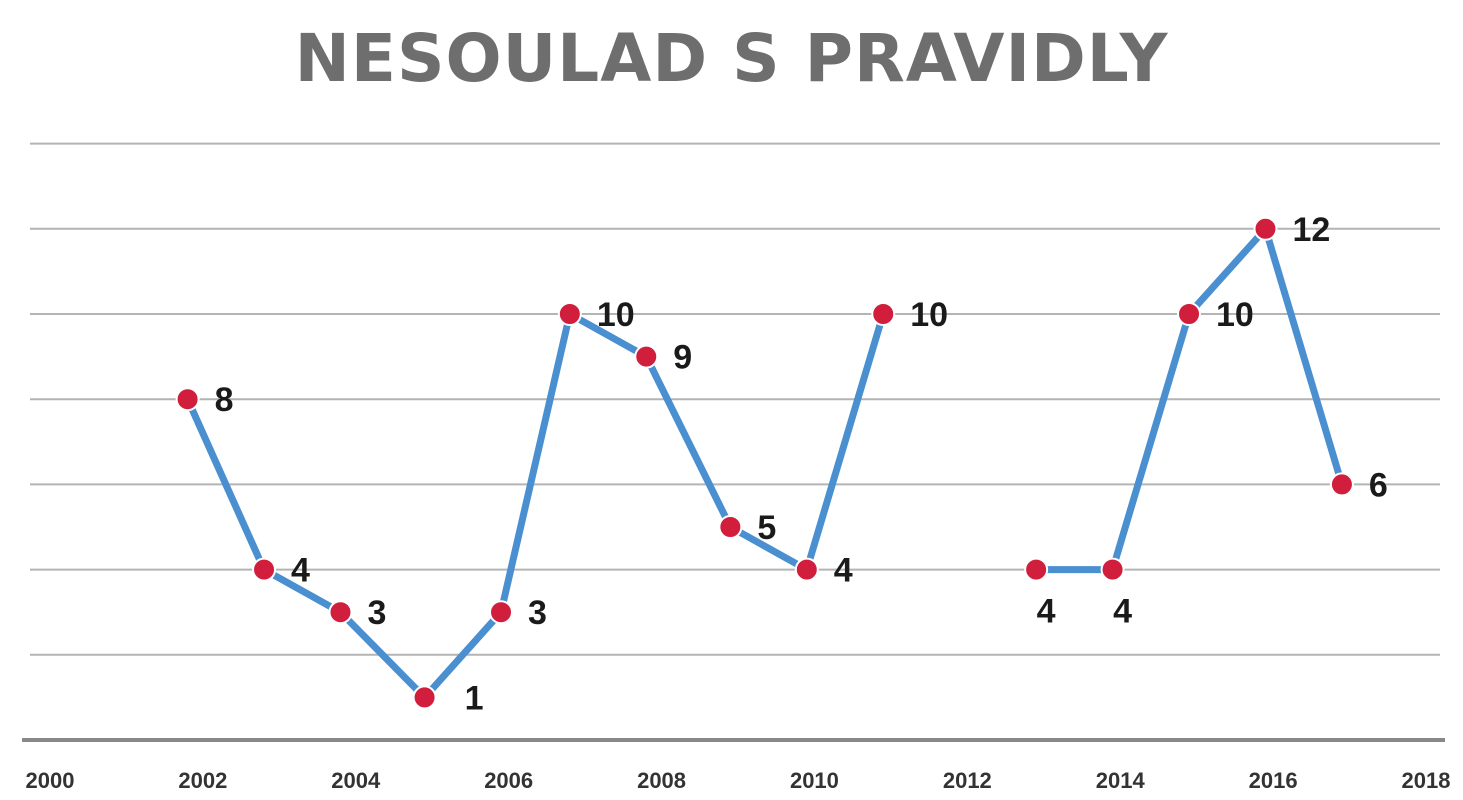  I want to click on x-tick-label: 2004, so click(356, 780).